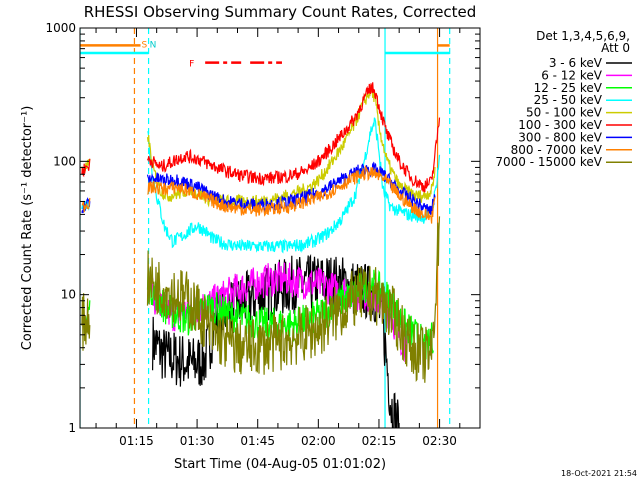 This screenshot has width=640, height=480. I want to click on y-tick-label: 10, so click(68, 295).